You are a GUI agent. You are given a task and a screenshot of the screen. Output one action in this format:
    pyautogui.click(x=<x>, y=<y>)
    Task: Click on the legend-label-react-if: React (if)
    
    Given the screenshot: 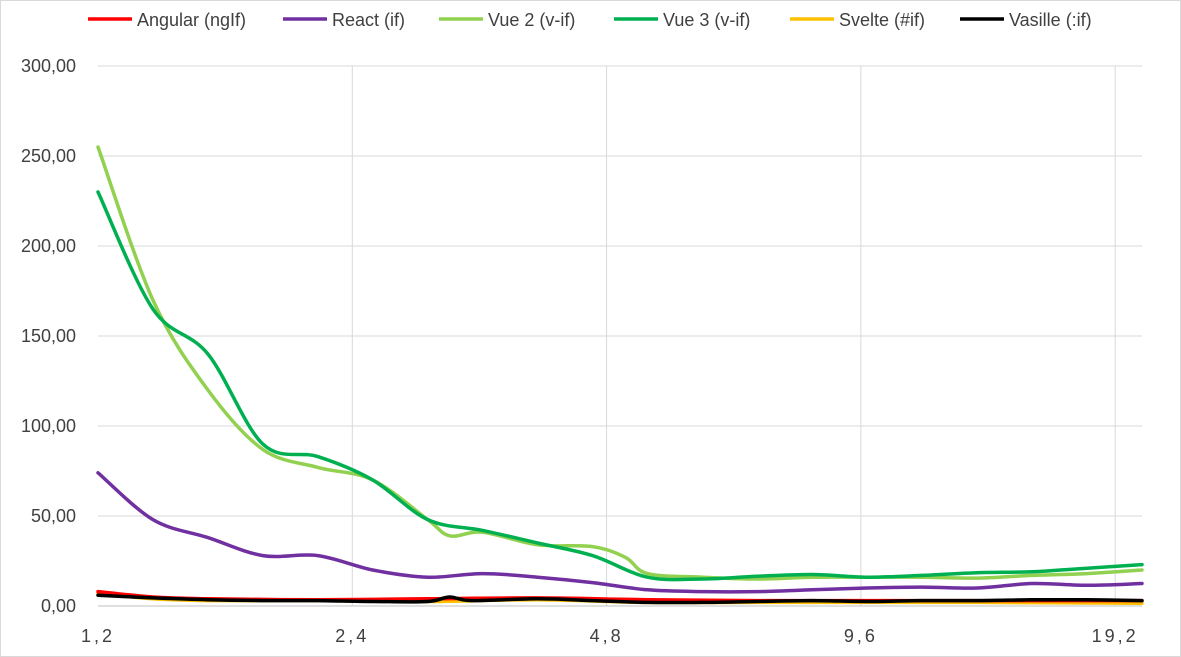 What is the action you would take?
    pyautogui.click(x=368, y=20)
    